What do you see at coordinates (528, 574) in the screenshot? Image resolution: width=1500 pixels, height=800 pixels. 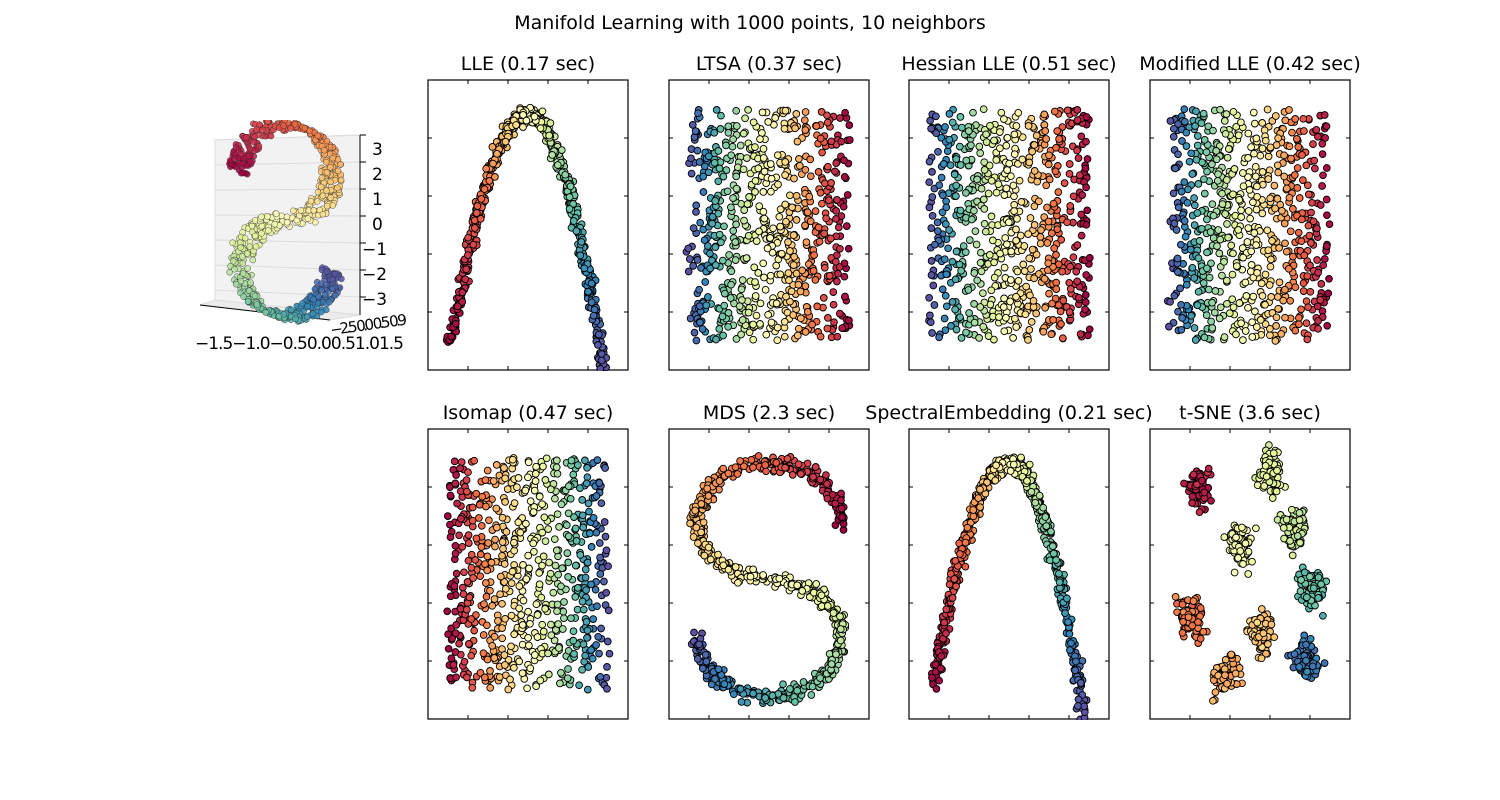 I see `panel-plot` at bounding box center [528, 574].